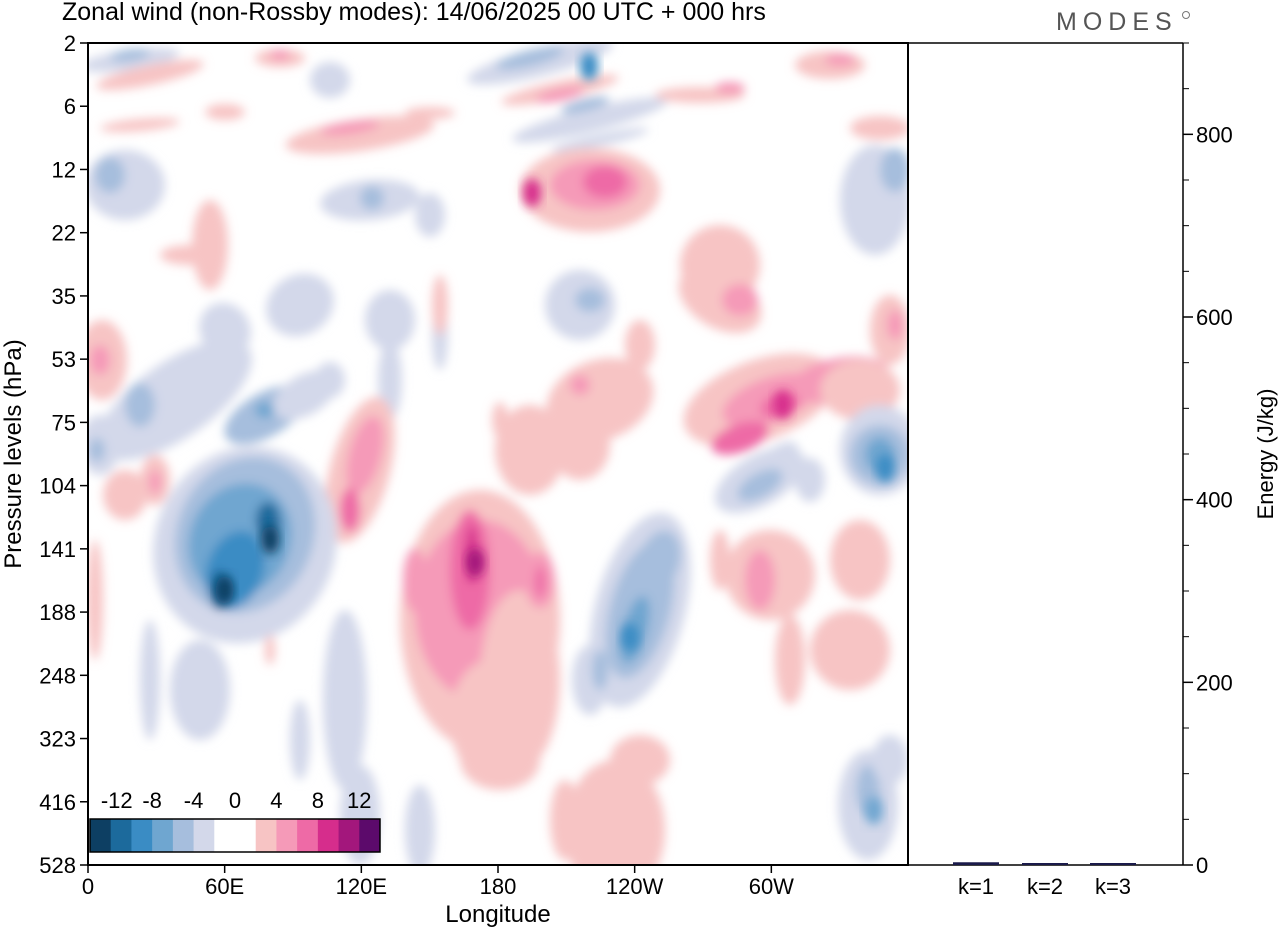 The width and height of the screenshot is (1280, 930). What do you see at coordinates (194, 800) in the screenshot?
I see `colorbar-label: -4` at bounding box center [194, 800].